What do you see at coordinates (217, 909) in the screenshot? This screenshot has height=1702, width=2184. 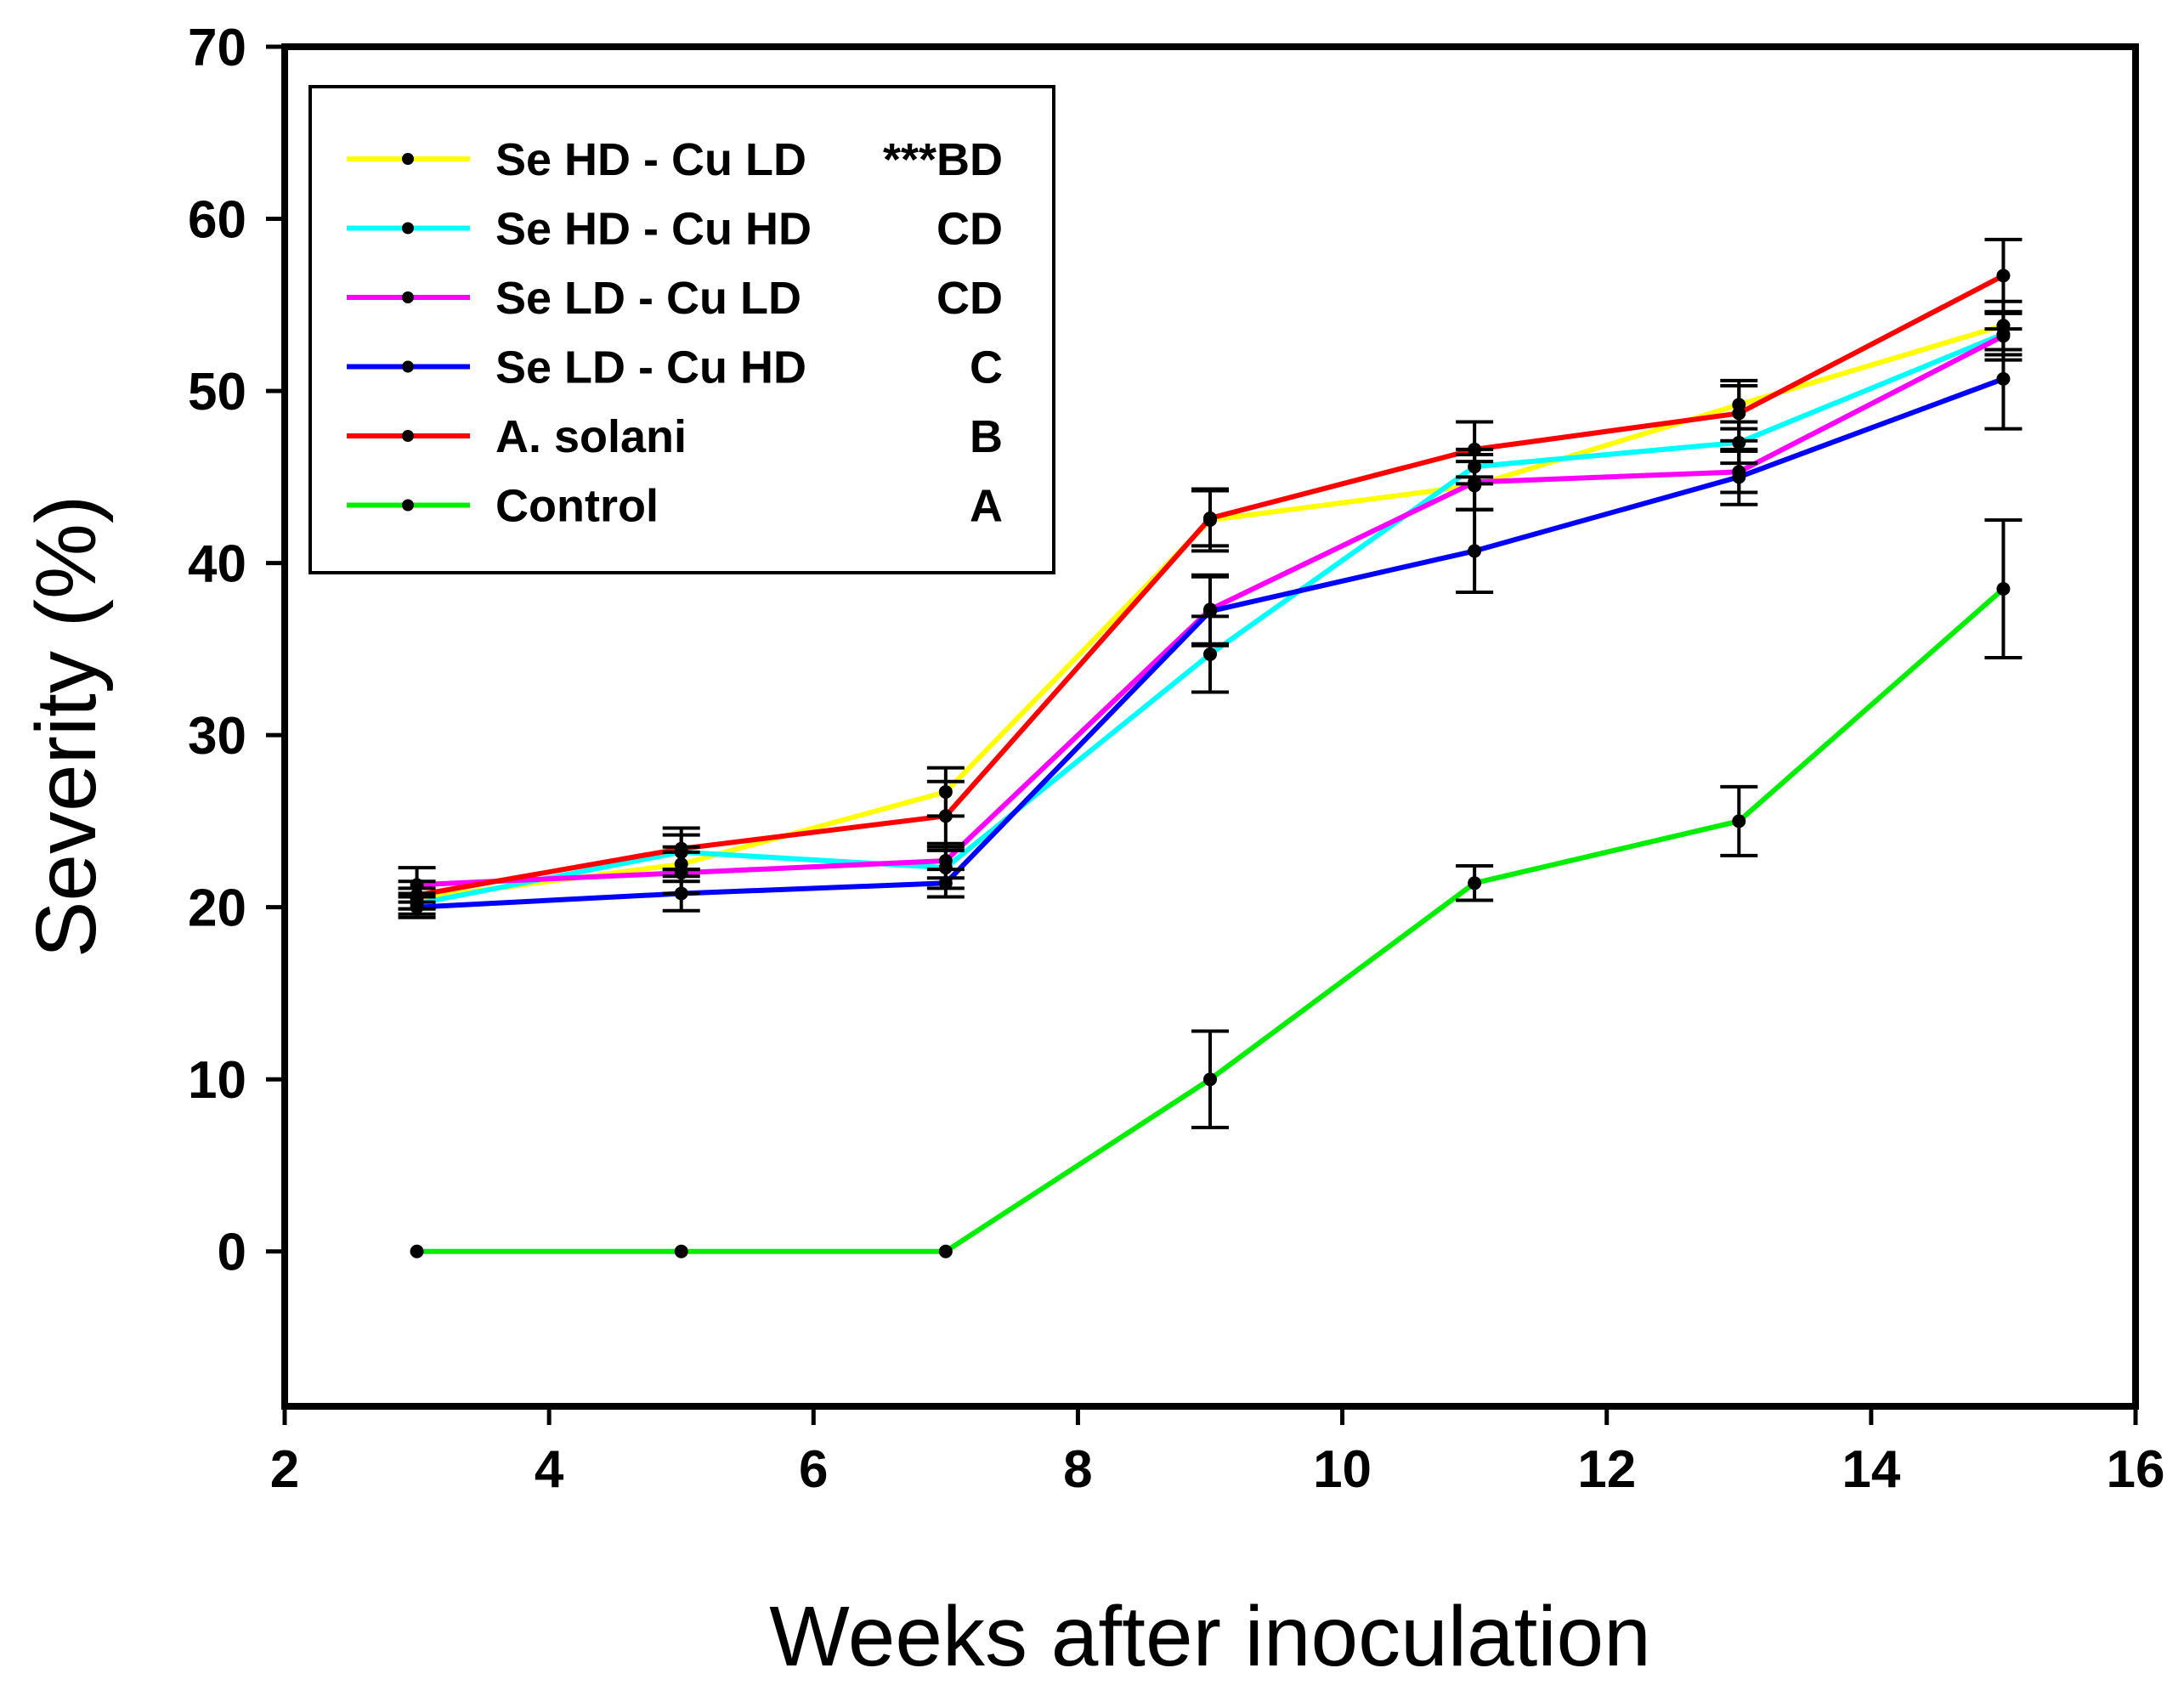 I see `y-tick-label: 20` at bounding box center [217, 909].